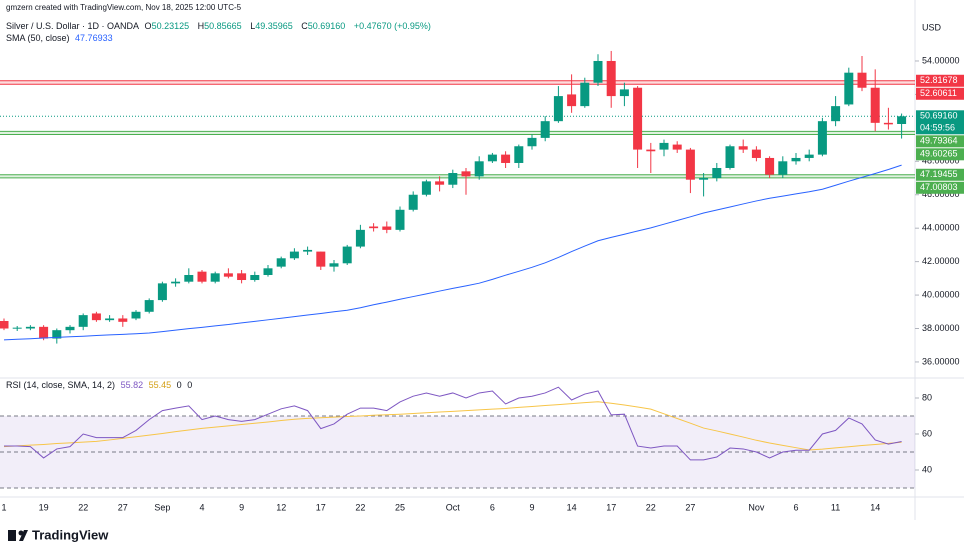  What do you see at coordinates (253, 26) in the screenshot?
I see `l-letter: L` at bounding box center [253, 26].